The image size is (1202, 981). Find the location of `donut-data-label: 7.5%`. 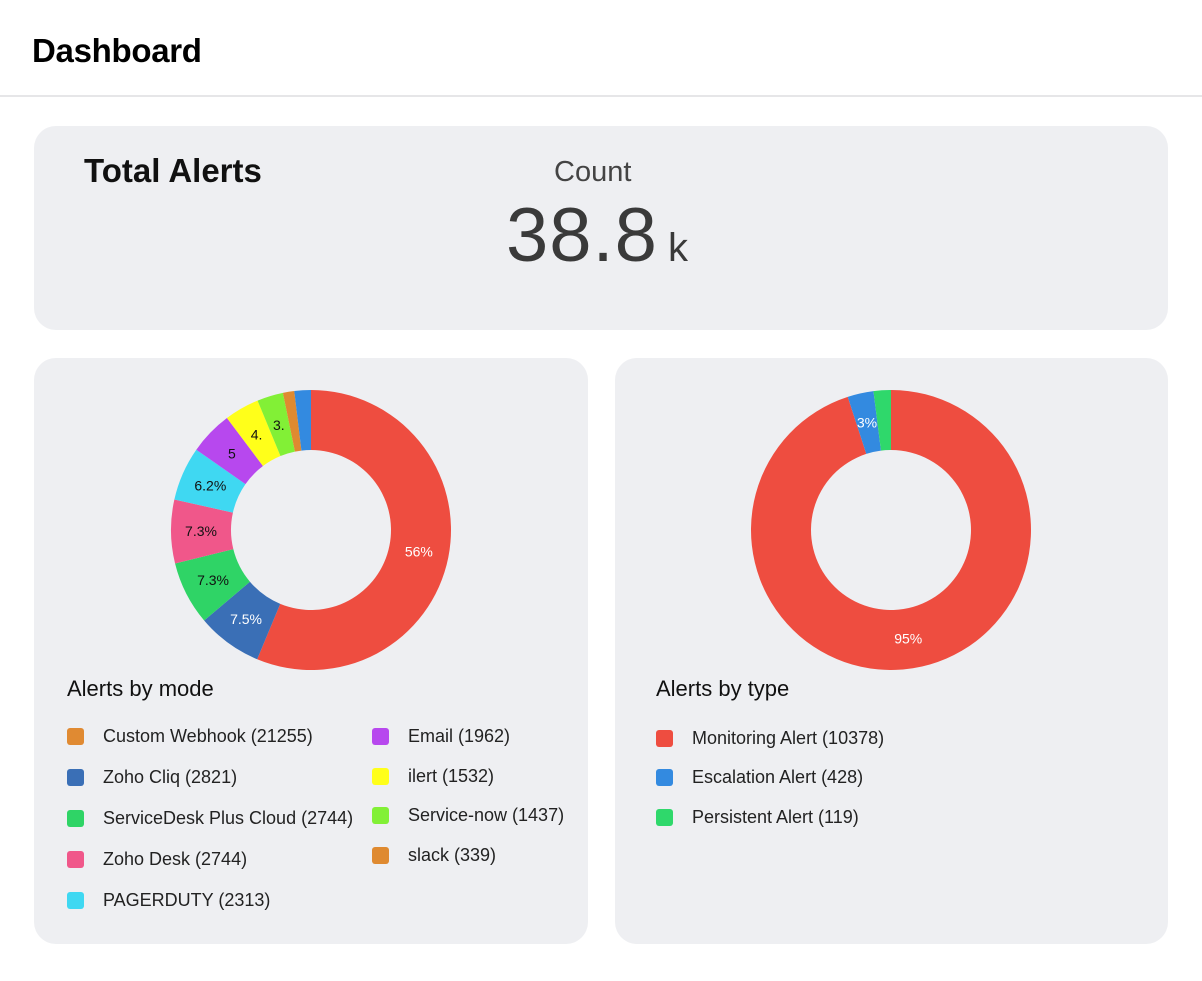

donut-data-label: 7.5% is located at coordinates (246, 619).